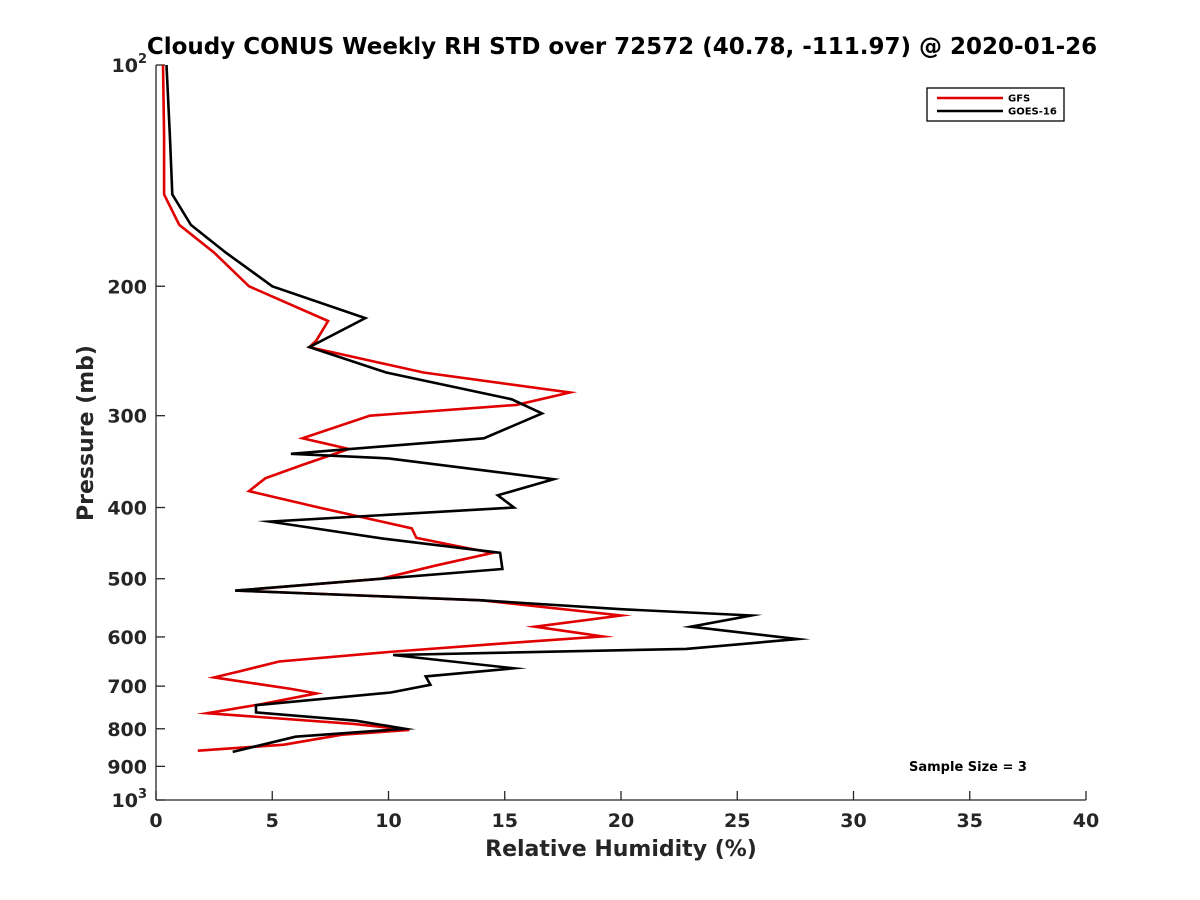  What do you see at coordinates (142, 794) in the screenshot?
I see `y-tick-exponent: 3` at bounding box center [142, 794].